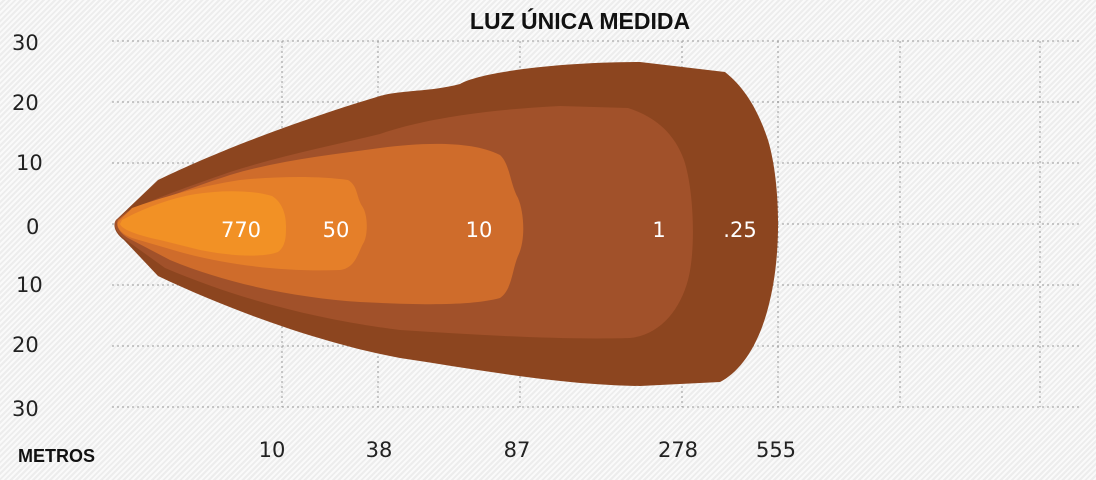 This screenshot has width=1096, height=480. I want to click on zone-label-770: 770, so click(241, 230).